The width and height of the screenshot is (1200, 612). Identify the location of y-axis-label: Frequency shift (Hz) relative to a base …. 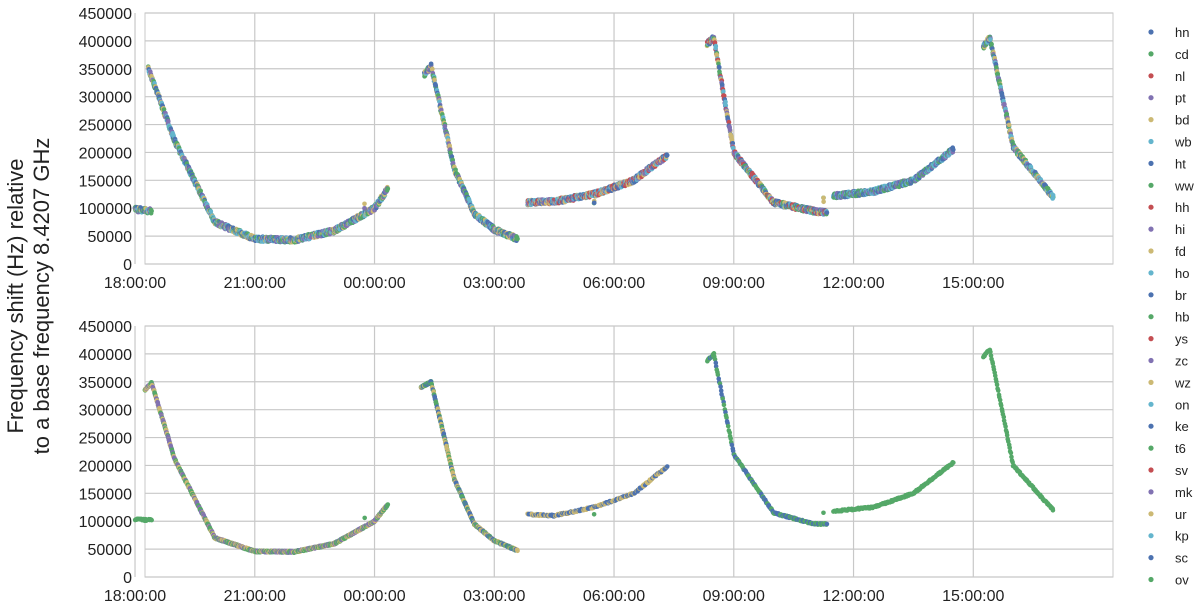
(28, 296).